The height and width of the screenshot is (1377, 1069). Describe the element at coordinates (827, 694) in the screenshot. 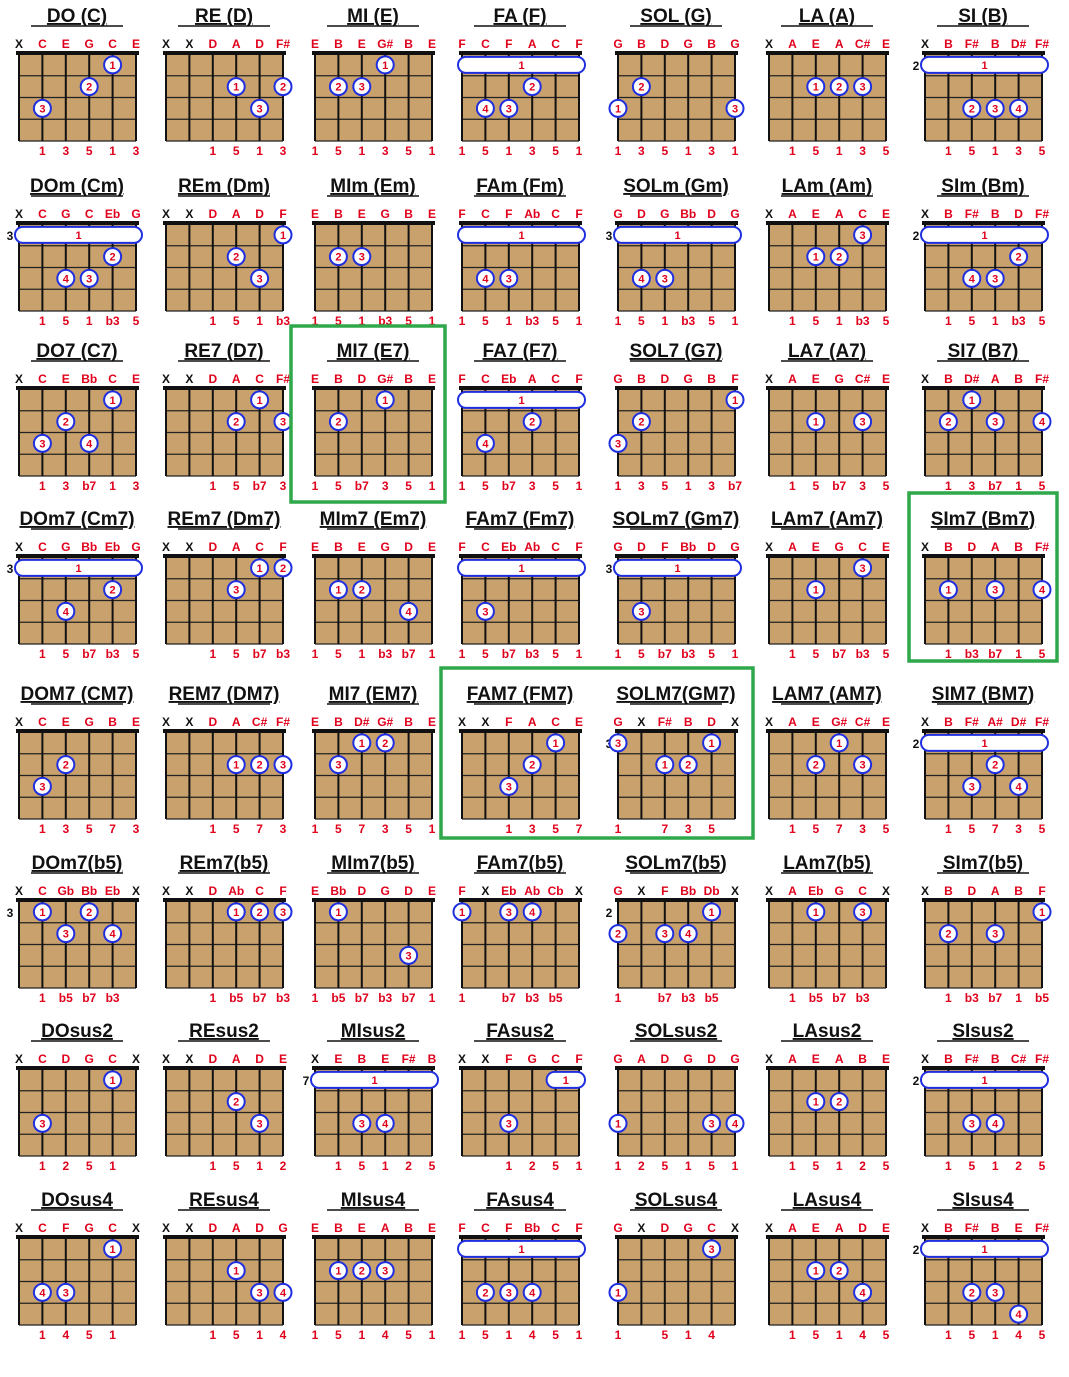

I see `chord-title: LAM7 (AM7)` at that location.